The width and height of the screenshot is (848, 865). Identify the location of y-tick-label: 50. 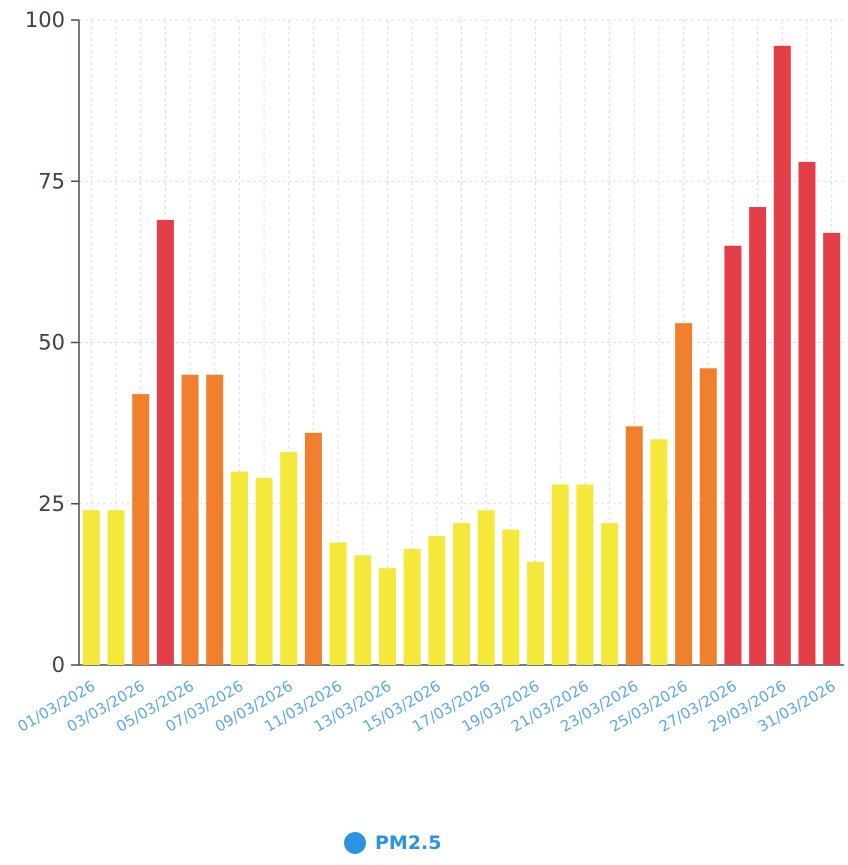
(51, 343).